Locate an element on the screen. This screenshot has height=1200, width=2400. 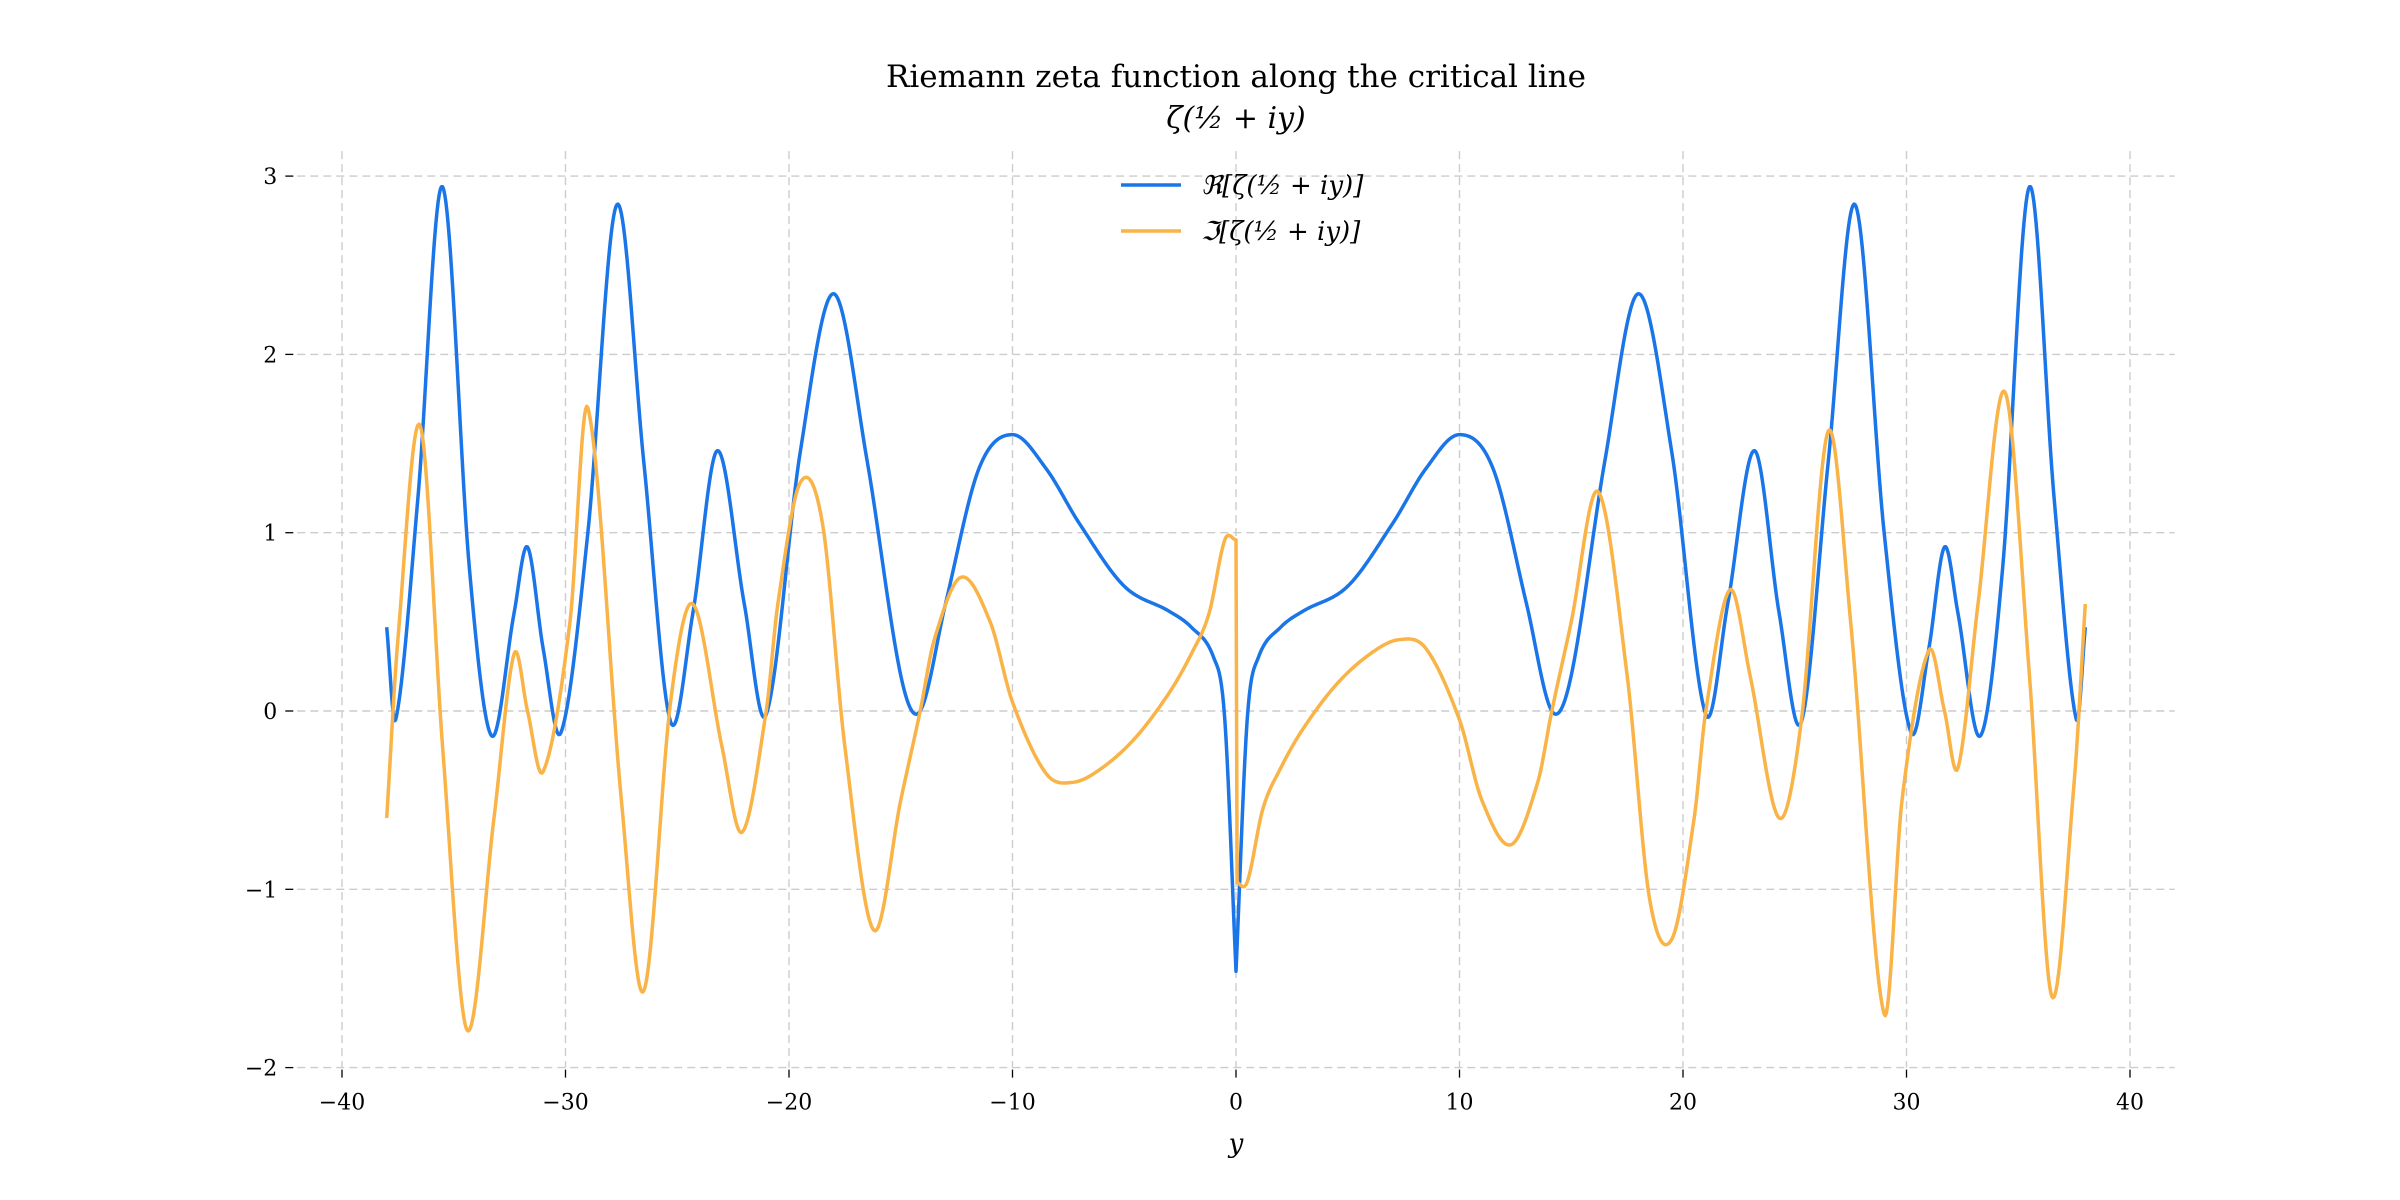
x-tick-label: −30 is located at coordinates (565, 1103).